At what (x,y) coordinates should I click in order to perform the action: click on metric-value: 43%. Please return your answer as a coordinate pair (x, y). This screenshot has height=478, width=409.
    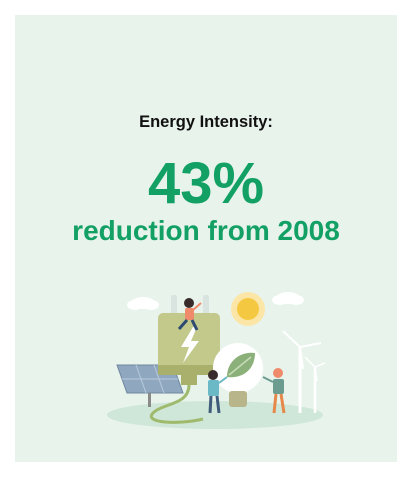
    Looking at the image, I should click on (206, 183).